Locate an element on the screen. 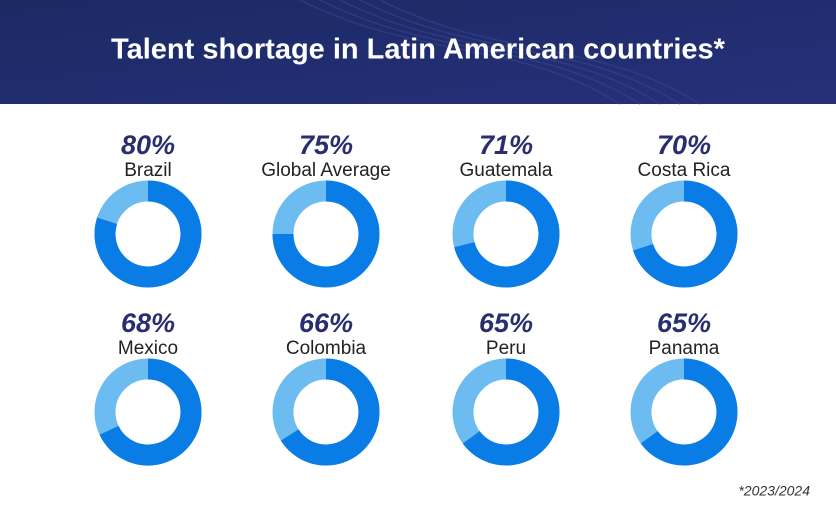 The height and width of the screenshot is (516, 836). country-label: Panama is located at coordinates (684, 348).